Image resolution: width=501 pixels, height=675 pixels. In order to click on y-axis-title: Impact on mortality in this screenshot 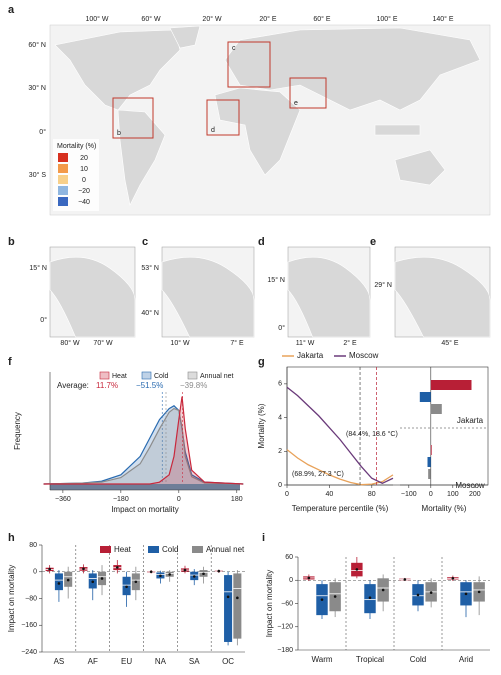, I will do `click(11, 599)`.